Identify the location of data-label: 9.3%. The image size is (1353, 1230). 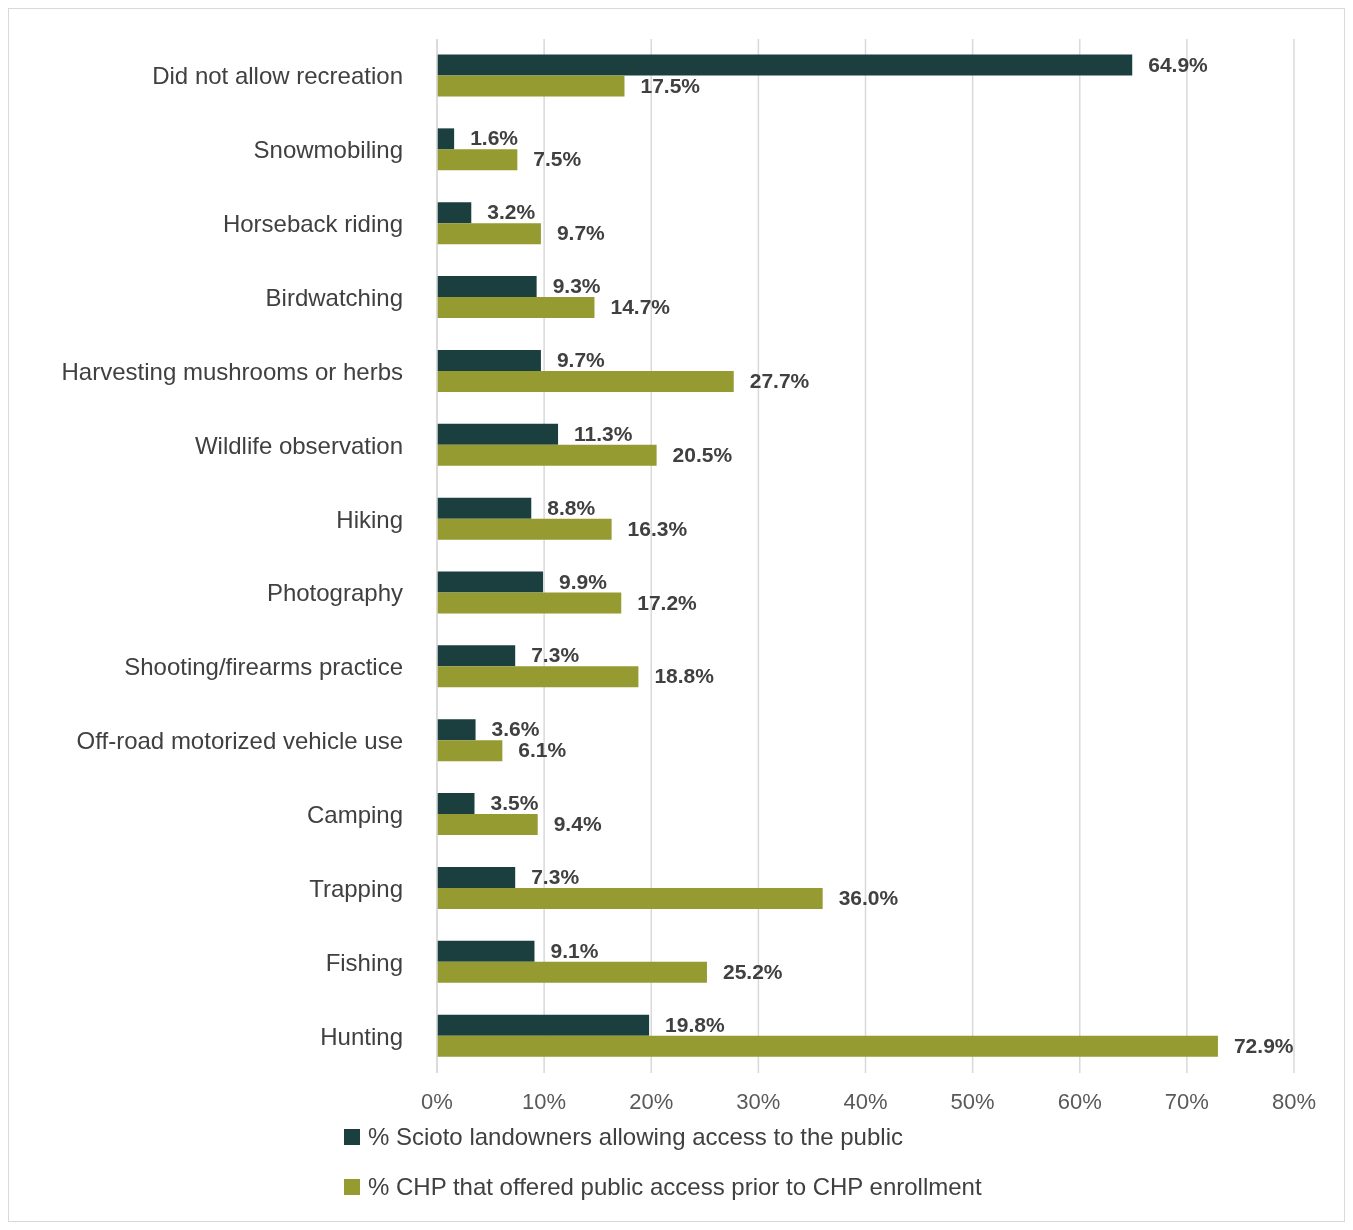
(576, 286).